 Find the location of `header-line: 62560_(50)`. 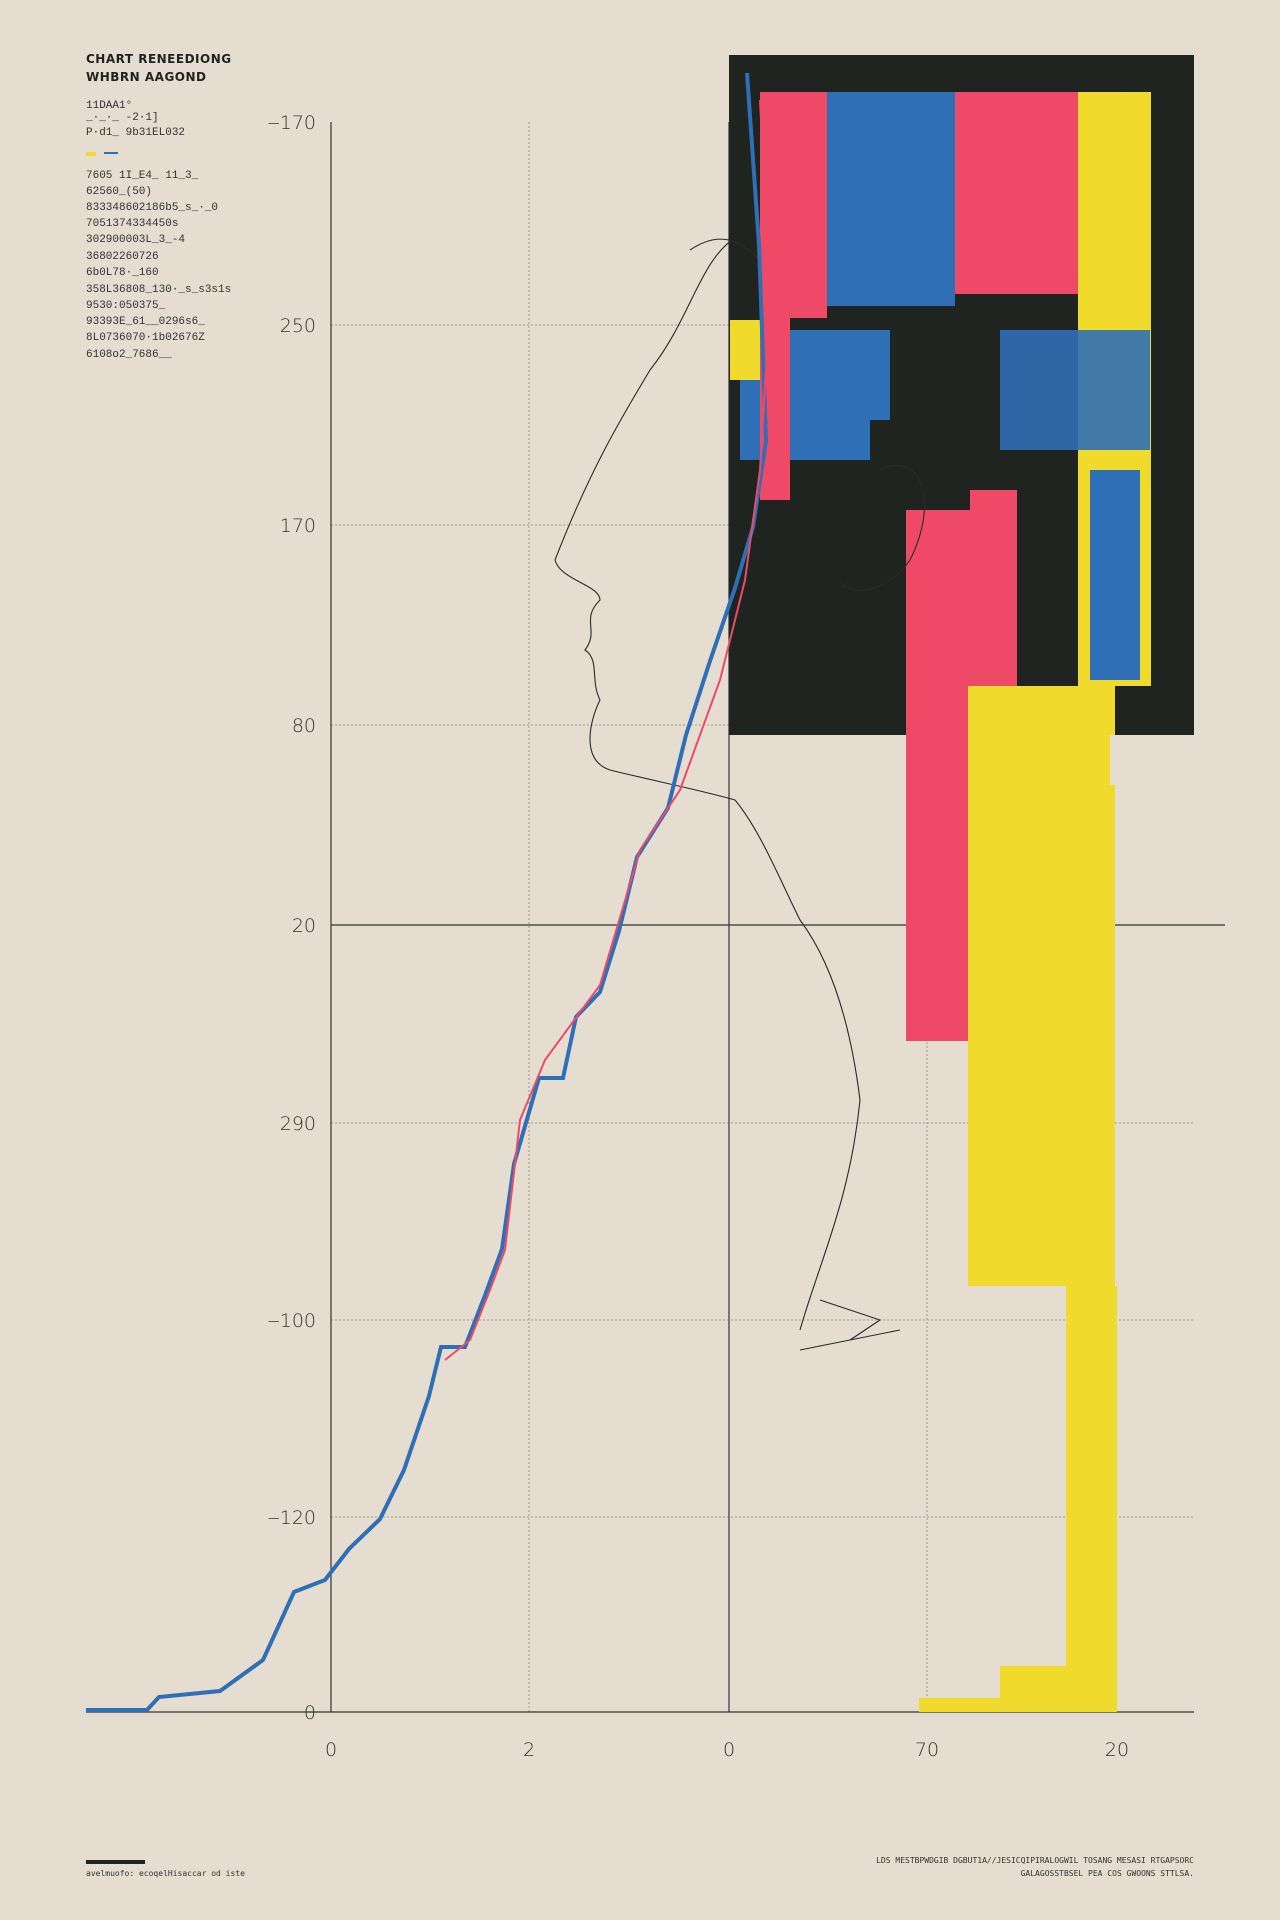

header-line: 62560_(50) is located at coordinates (119, 192).